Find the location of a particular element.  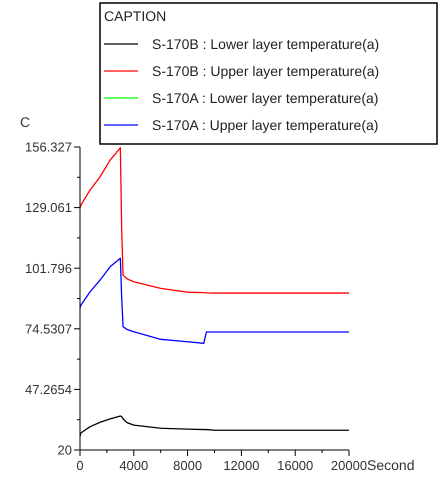

y-tick-label: 74.5307 is located at coordinates (48, 328).